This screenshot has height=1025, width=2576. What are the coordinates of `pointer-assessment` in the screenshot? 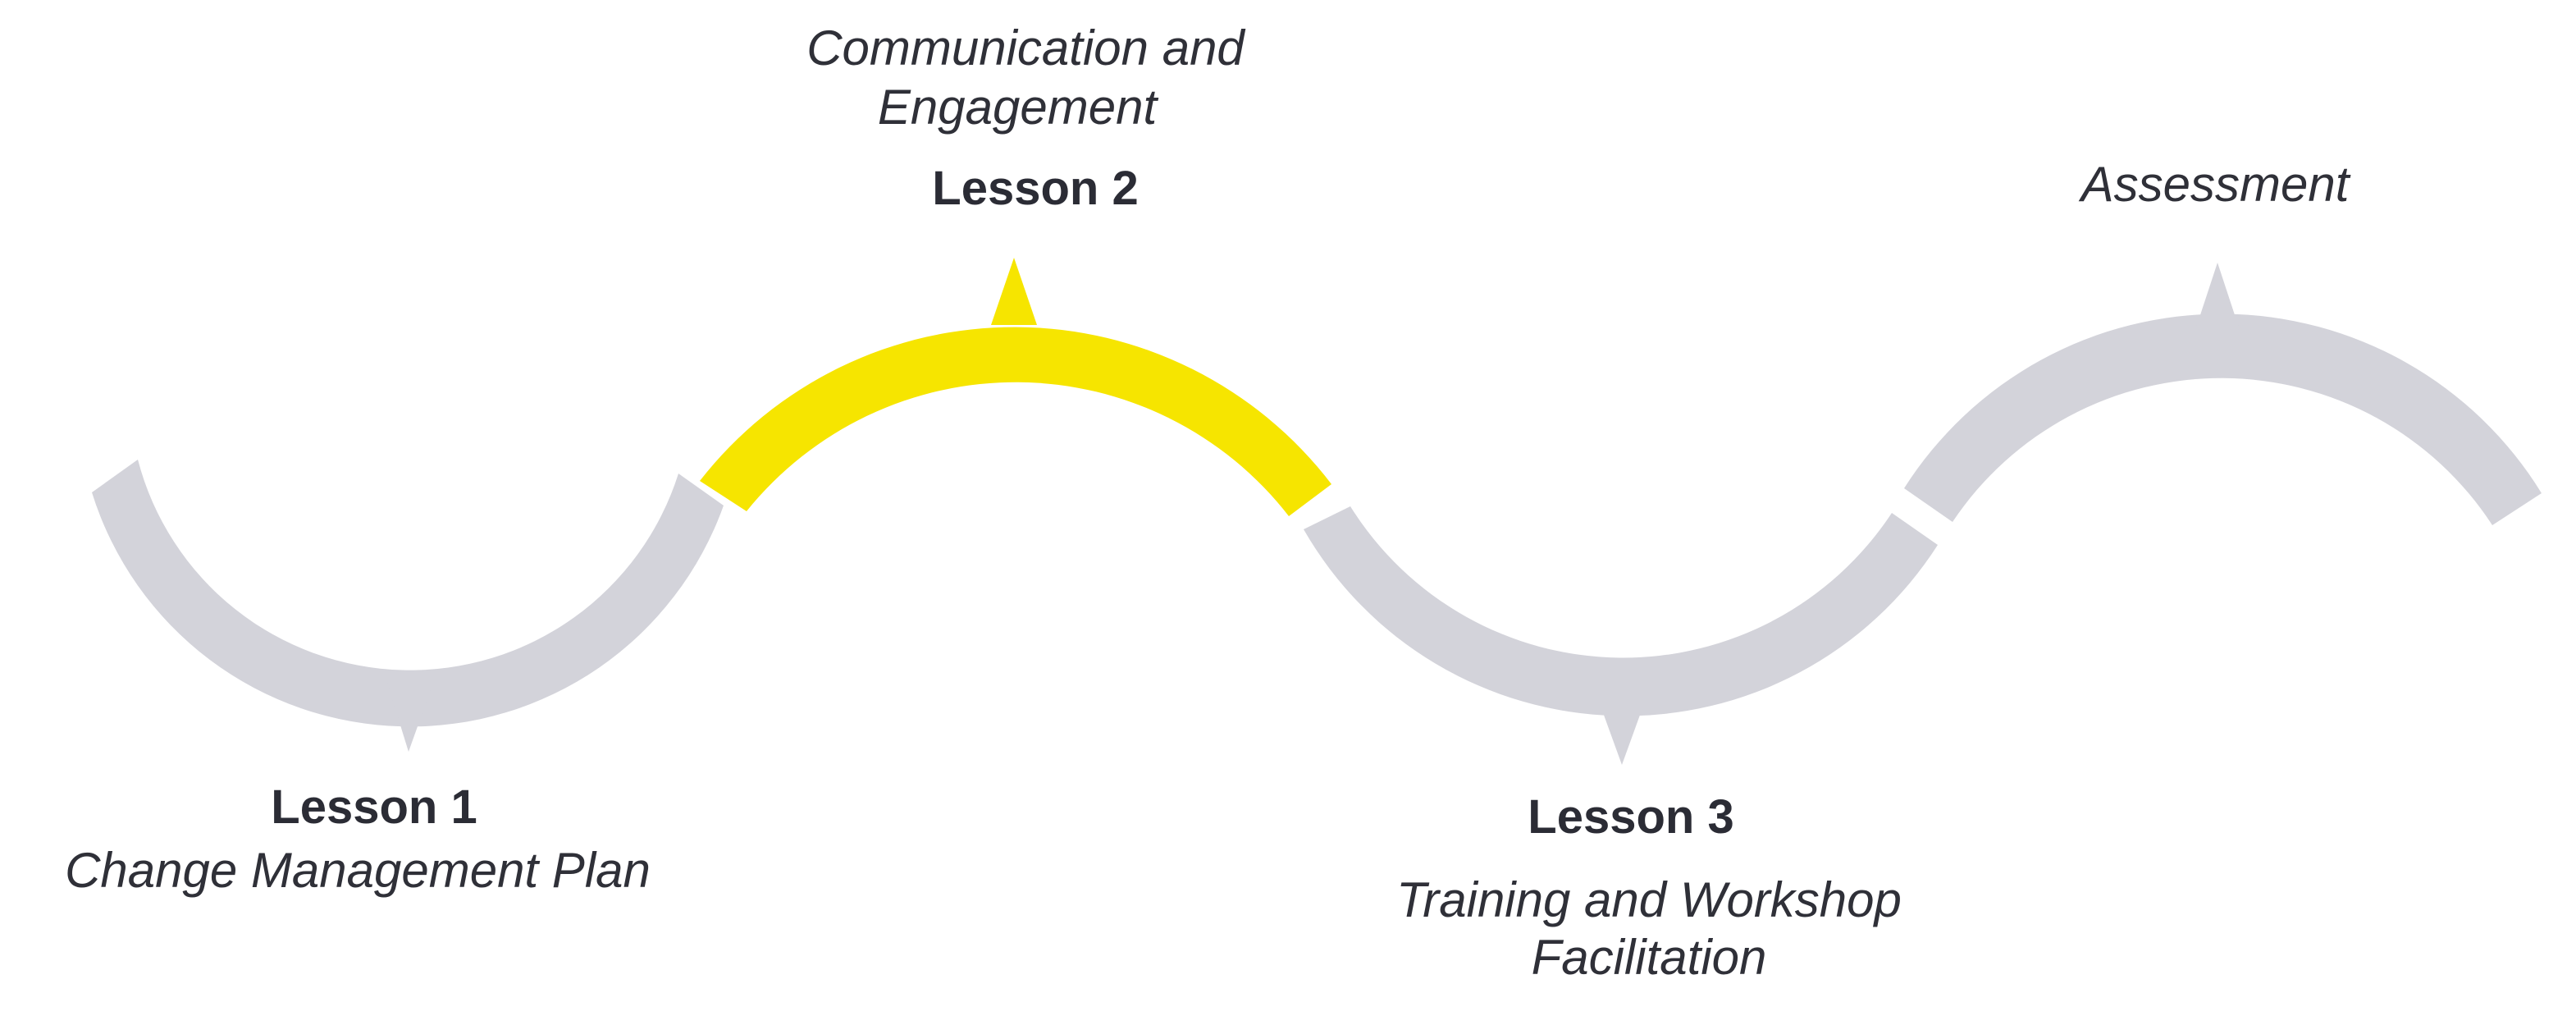 It's located at (2217, 296).